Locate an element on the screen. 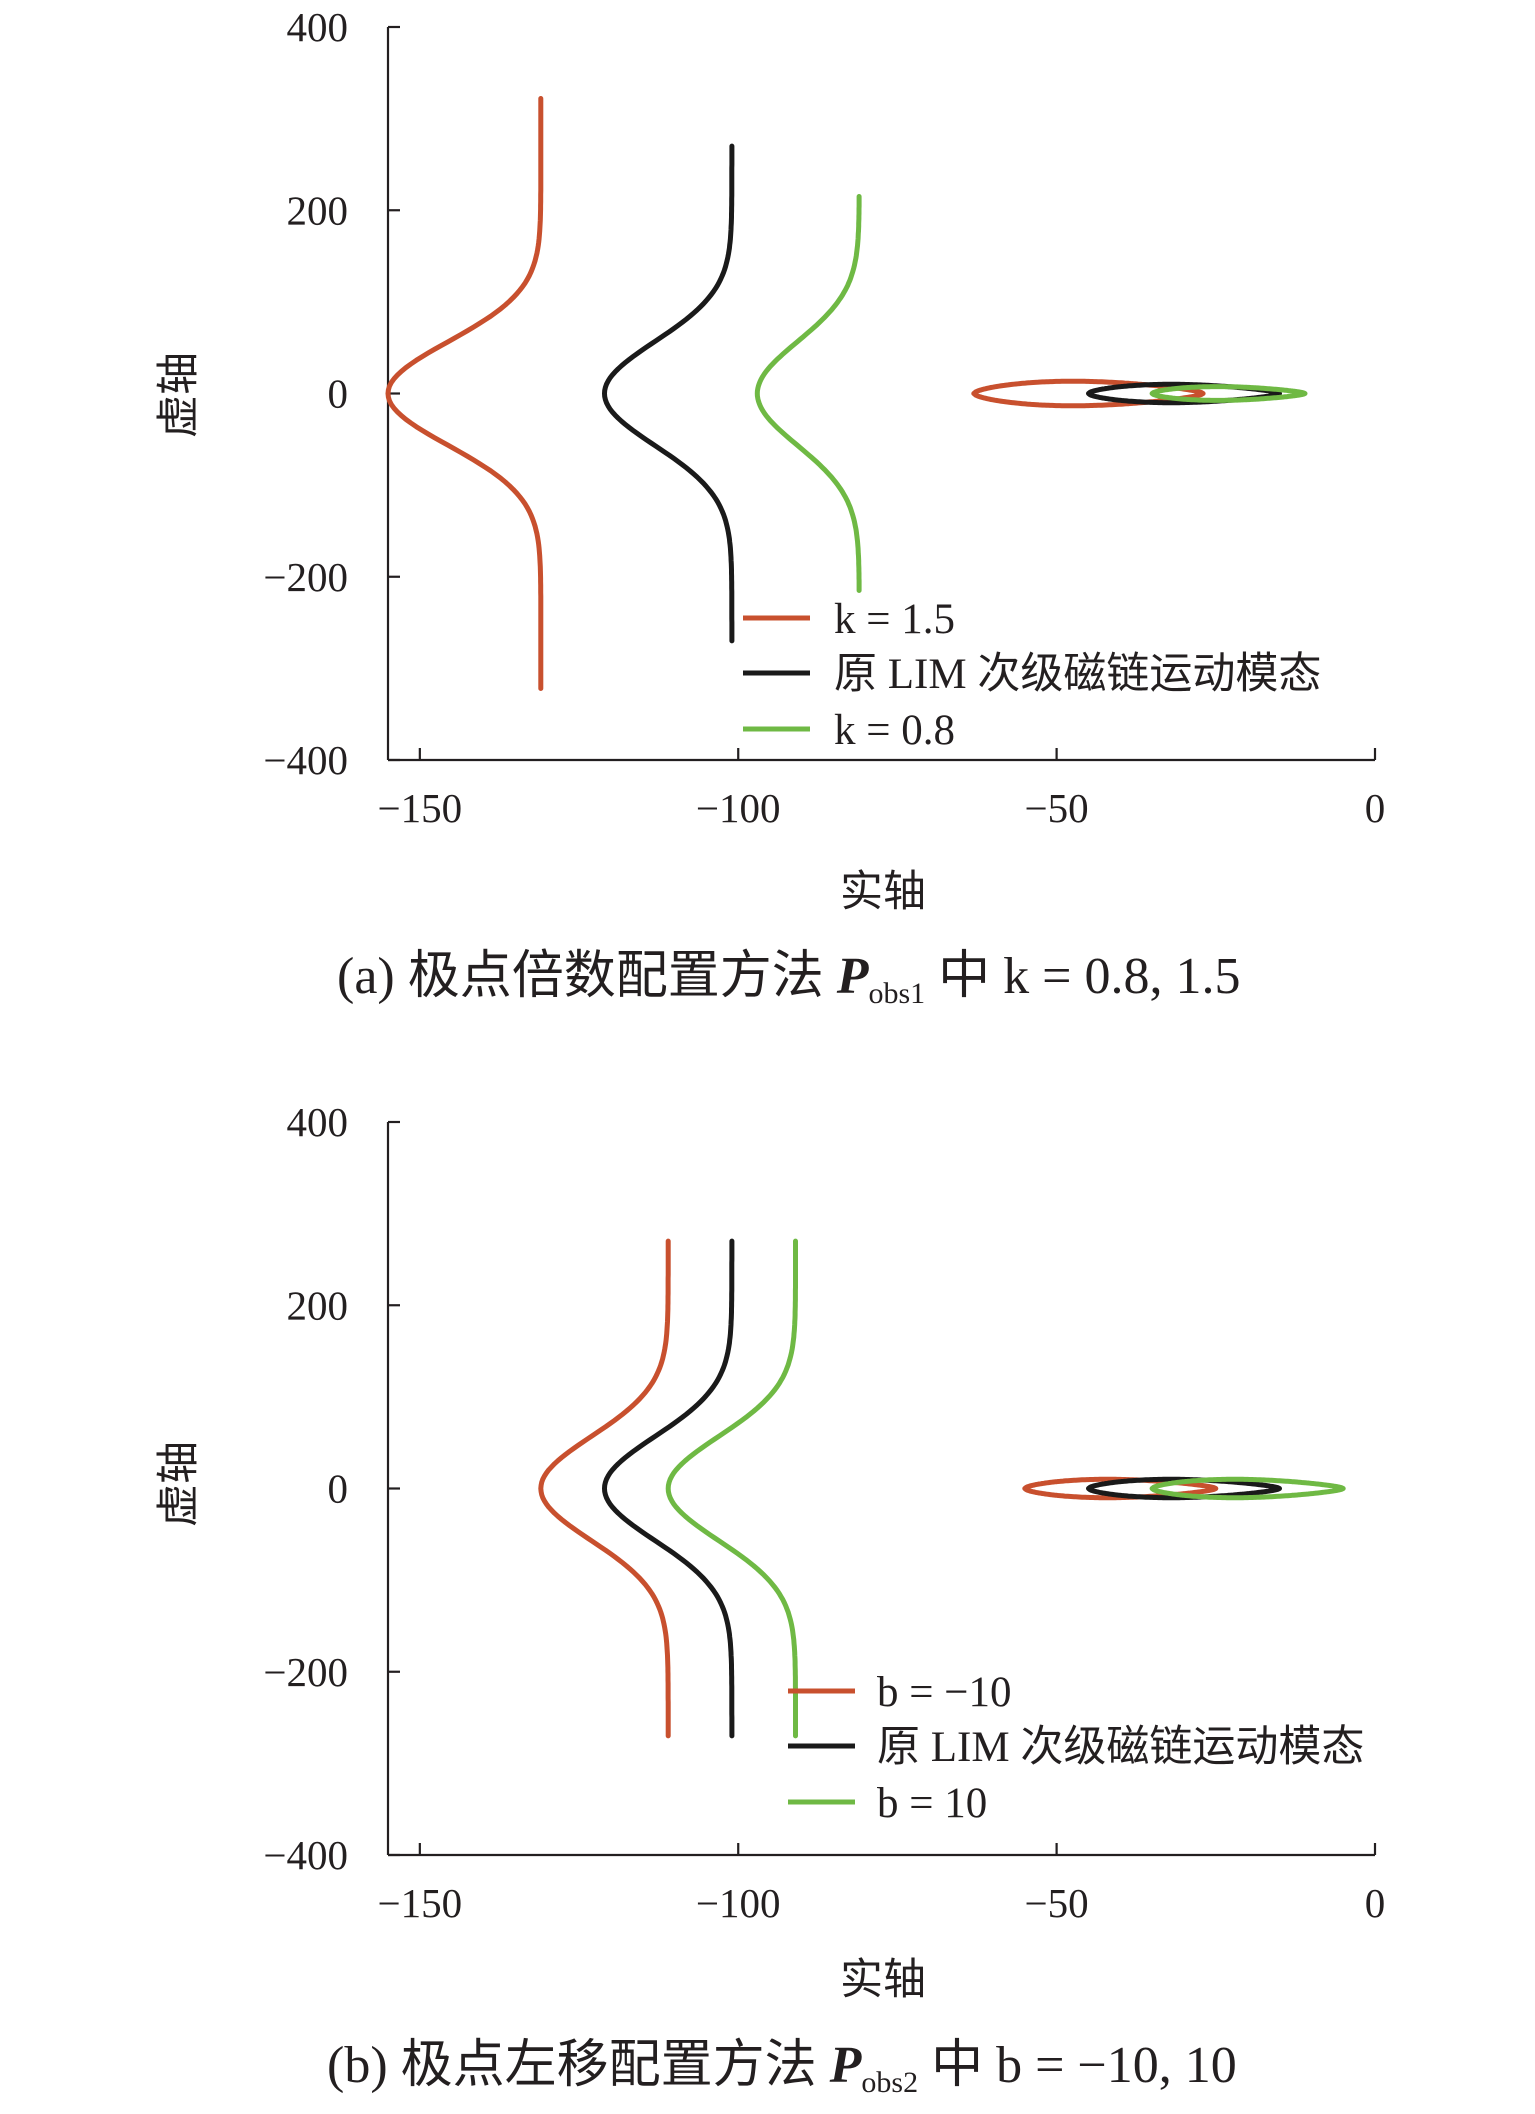  caption-prefix: (a) 极点倍数配置方法 is located at coordinates (587, 976).